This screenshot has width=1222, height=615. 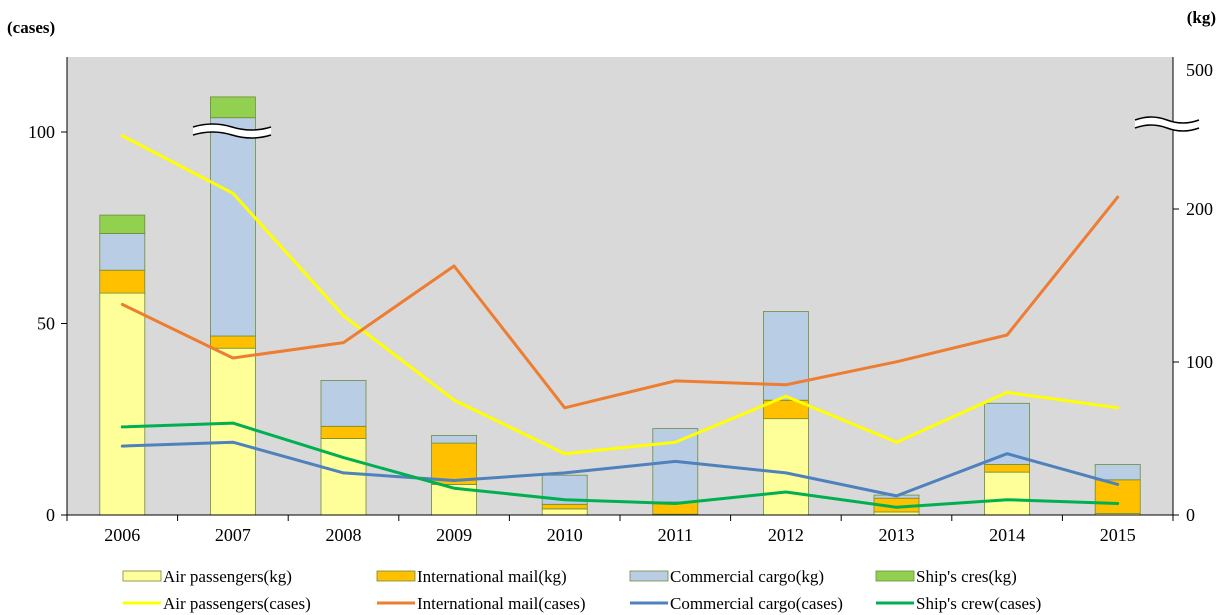 What do you see at coordinates (344, 535) in the screenshot?
I see `x-tick-label: 2008` at bounding box center [344, 535].